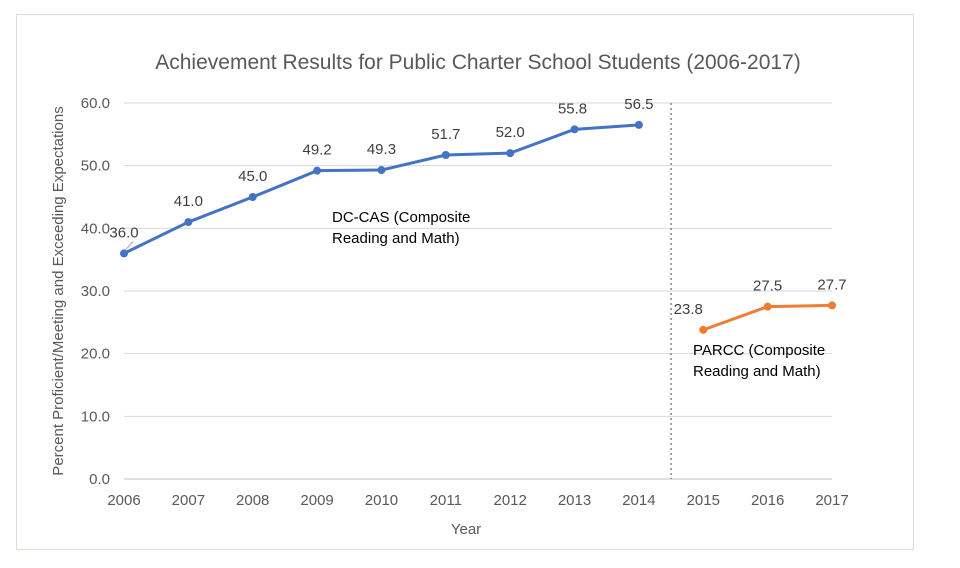 The image size is (960, 568). I want to click on x-tick-label: 2017, so click(831, 500).